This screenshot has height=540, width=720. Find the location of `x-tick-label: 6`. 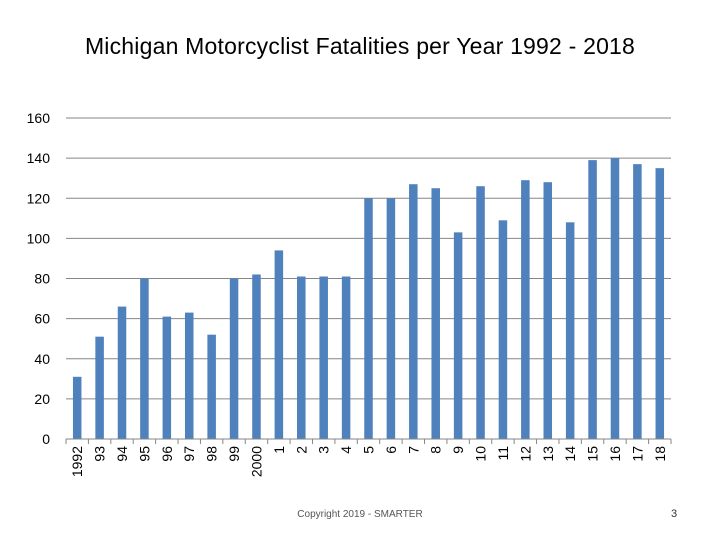

x-tick-label: 6 is located at coordinates (391, 450).